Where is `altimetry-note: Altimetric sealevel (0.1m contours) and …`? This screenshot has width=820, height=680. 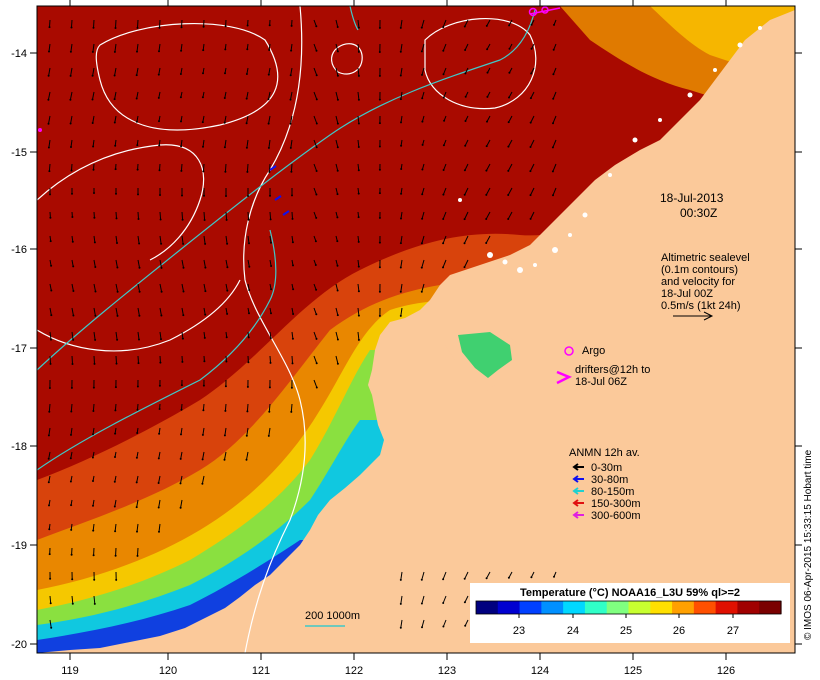
altimetry-note: Altimetric sealevel (0.1m contours) and … is located at coordinates (705, 286).